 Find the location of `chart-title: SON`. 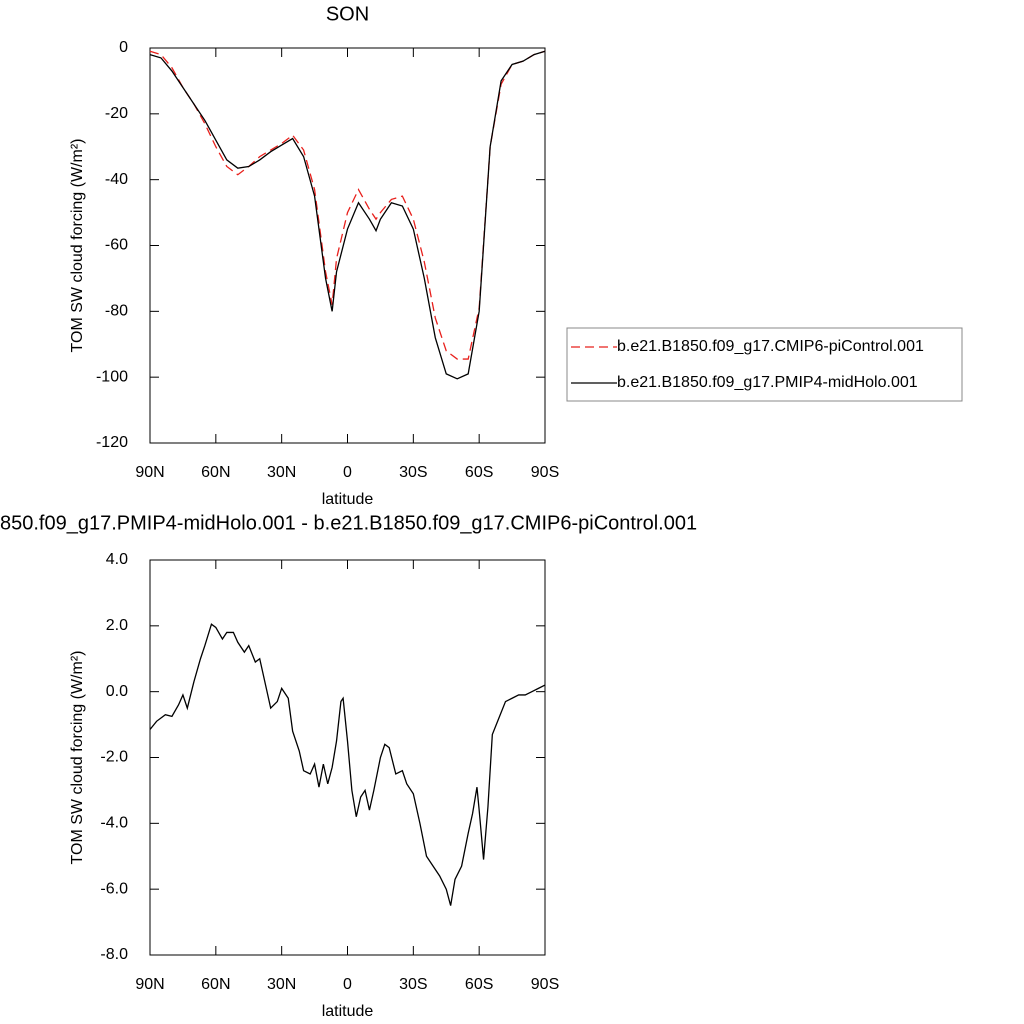

chart-title: SON is located at coordinates (347, 14).